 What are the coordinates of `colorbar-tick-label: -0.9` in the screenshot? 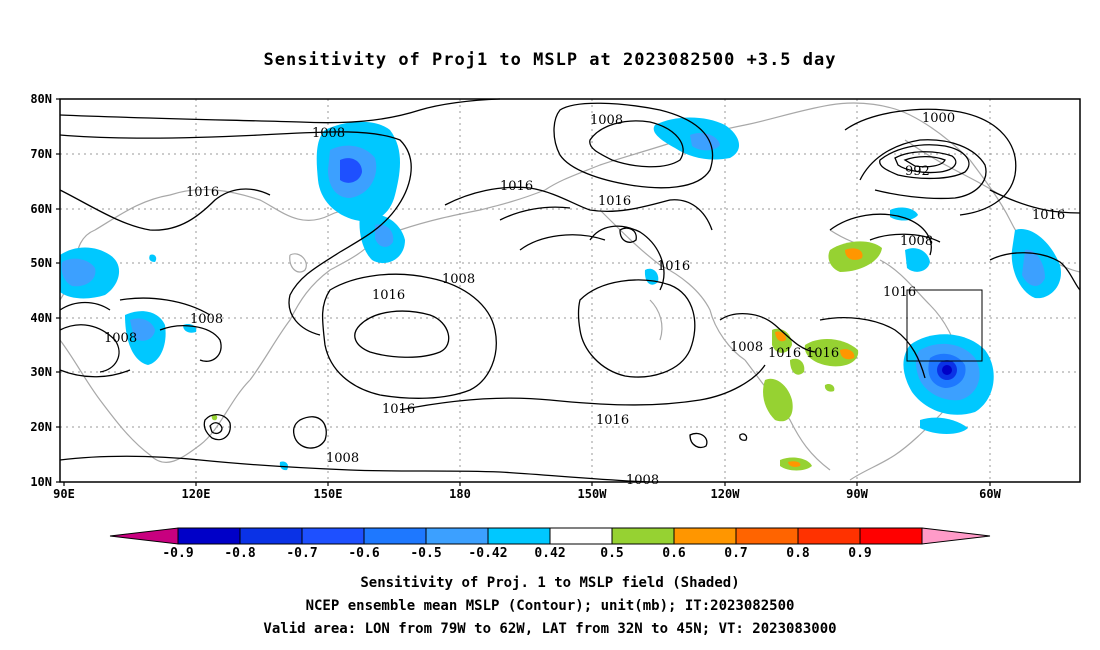 It's located at (178, 553).